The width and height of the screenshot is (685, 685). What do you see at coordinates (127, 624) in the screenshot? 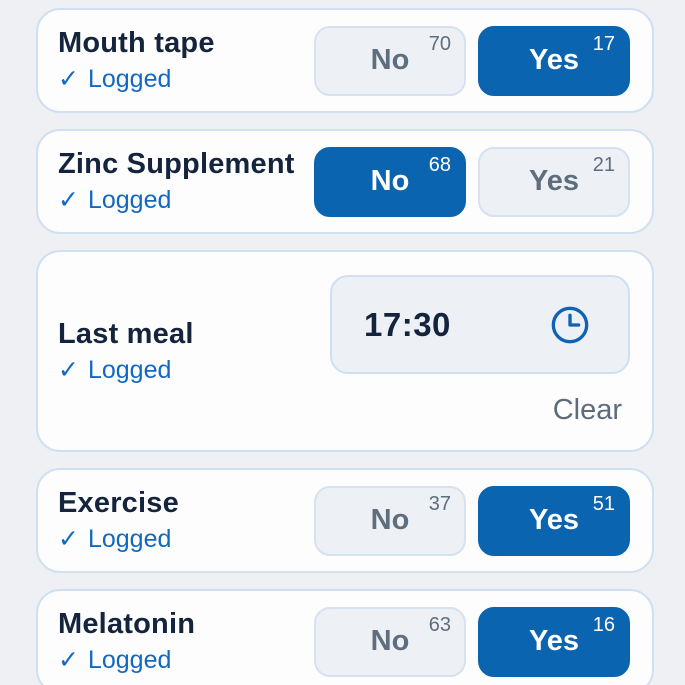
I see `card-title: Melatonin` at bounding box center [127, 624].